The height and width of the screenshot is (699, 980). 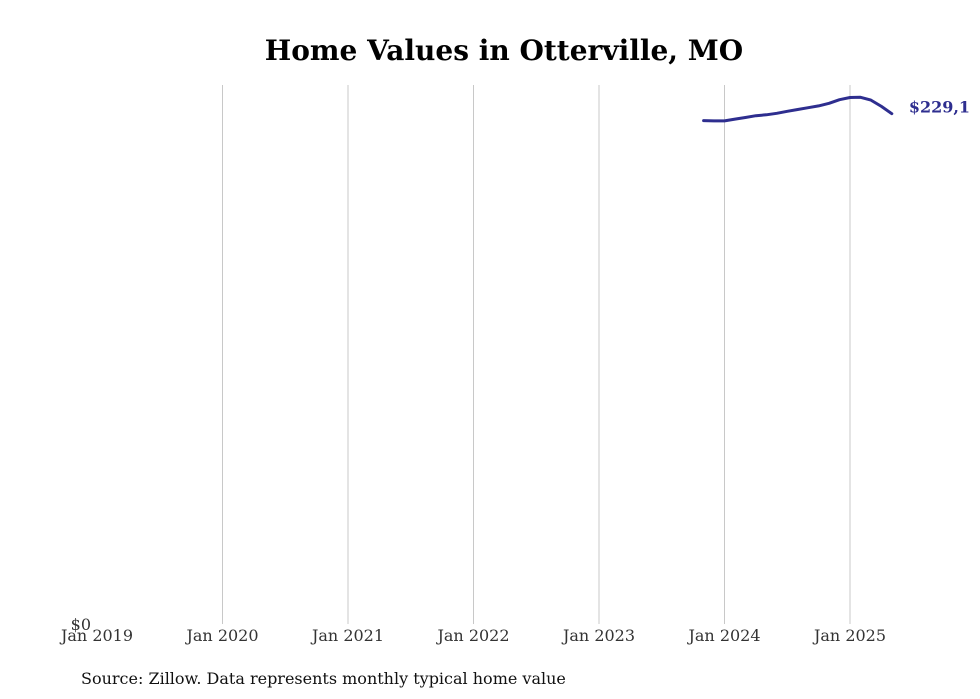 I want to click on x-tick-label: Jan 2024, so click(x=723, y=635).